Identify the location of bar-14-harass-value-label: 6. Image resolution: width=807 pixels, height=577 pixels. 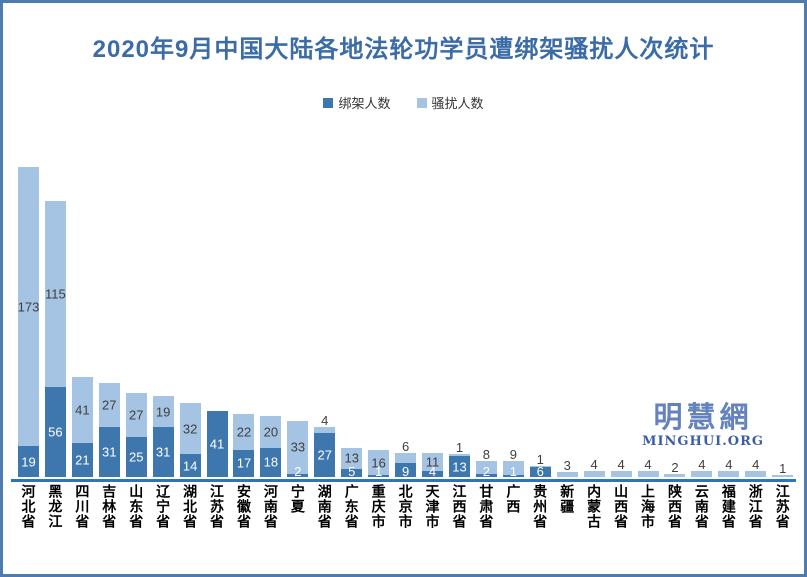
(405, 446).